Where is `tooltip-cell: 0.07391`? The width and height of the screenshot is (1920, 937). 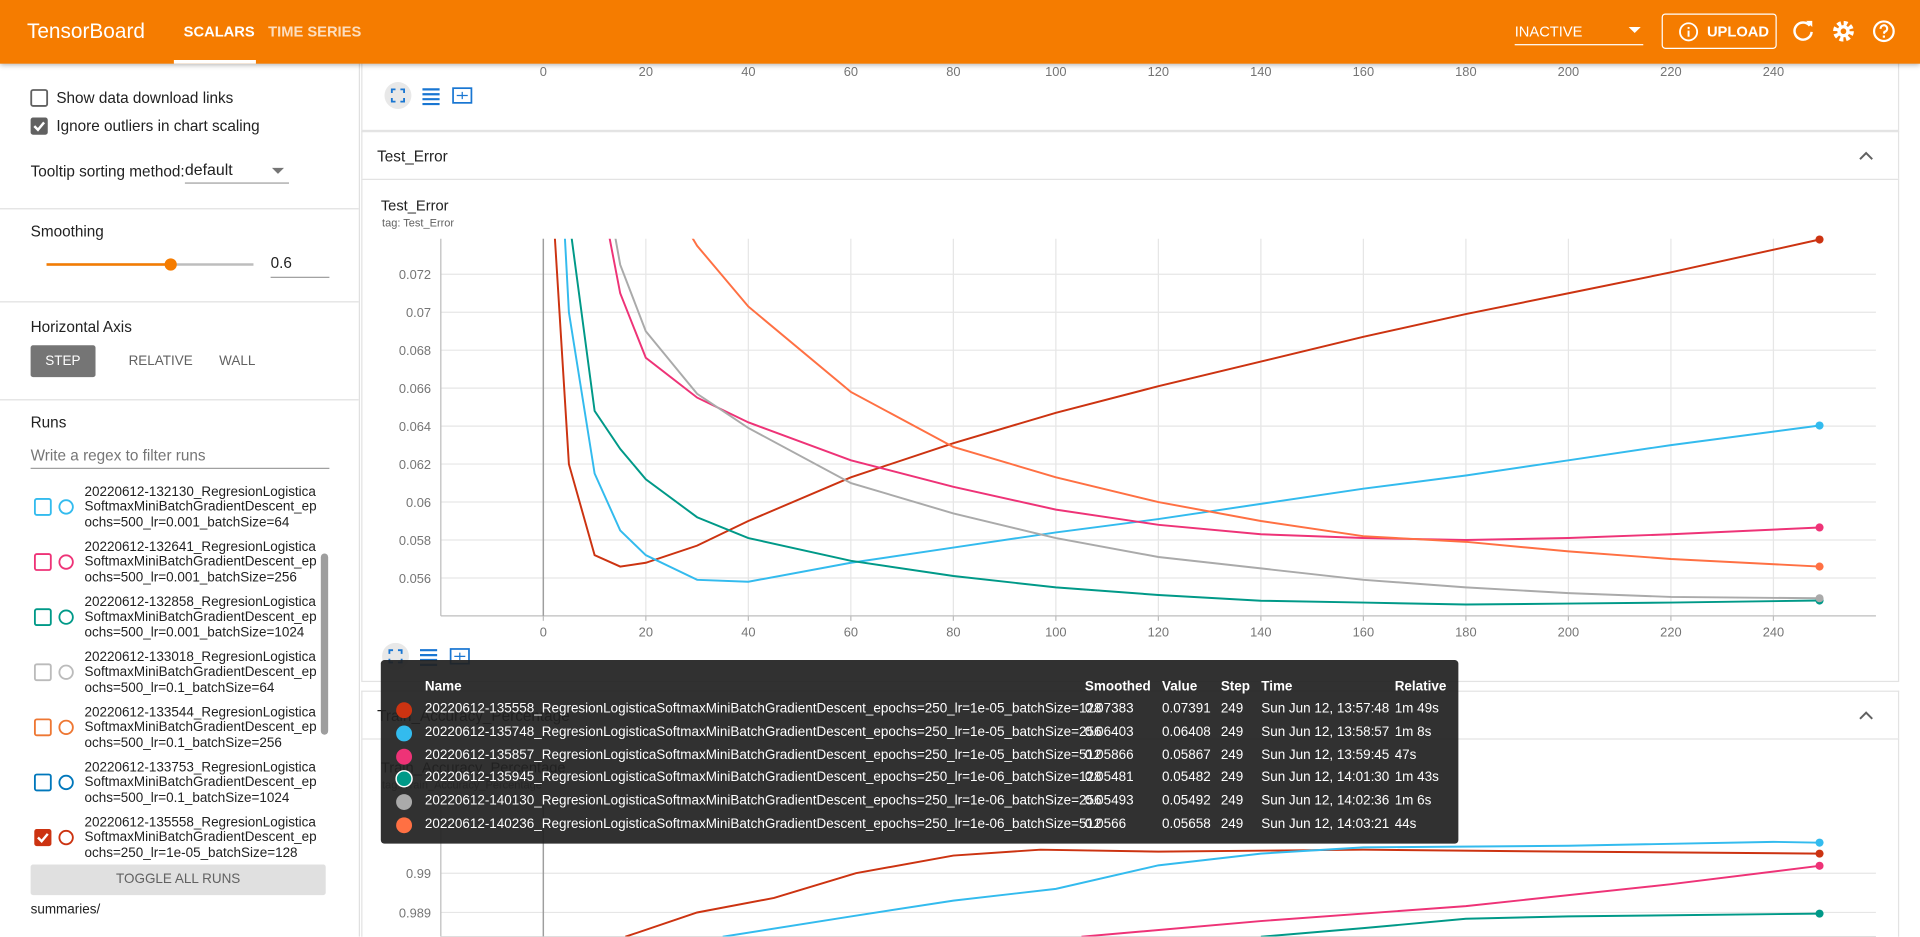
tooltip-cell: 0.07391 is located at coordinates (1186, 709).